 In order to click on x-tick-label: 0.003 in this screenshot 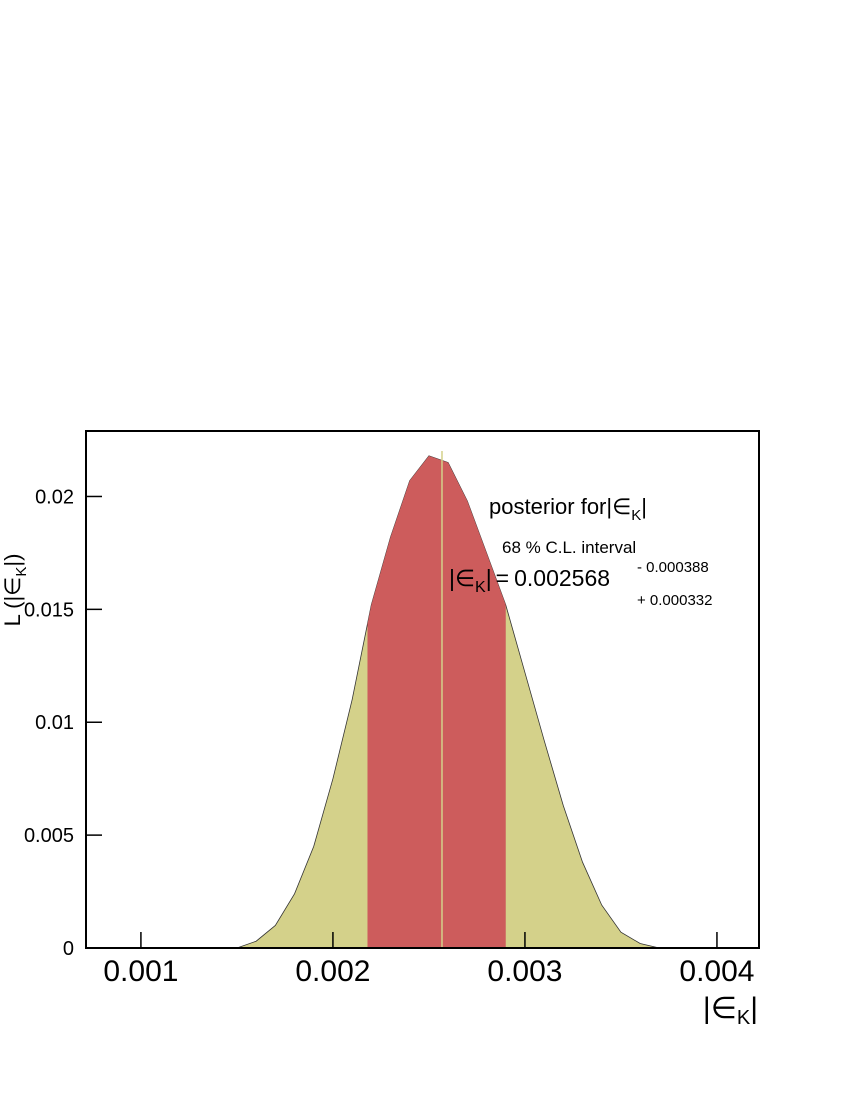, I will do `click(524, 971)`.